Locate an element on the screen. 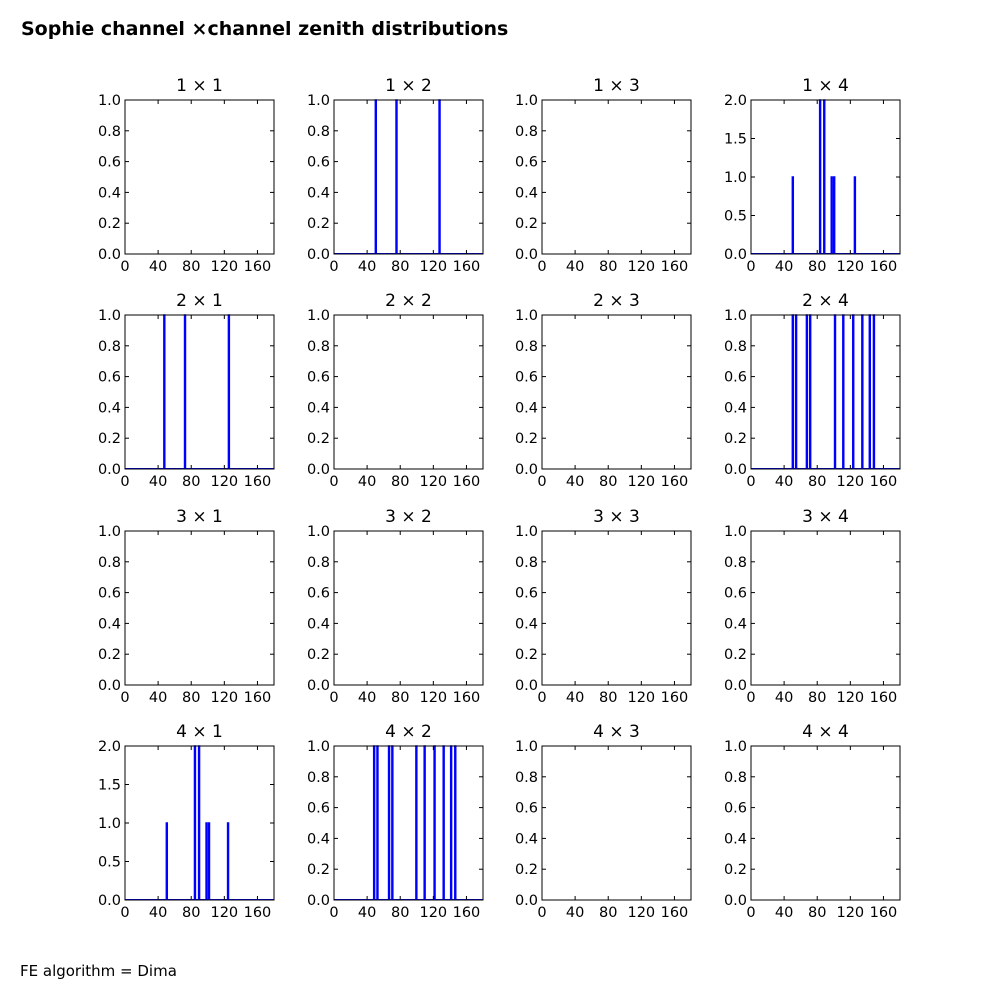 This screenshot has height=1000, width=1000. subplot-4-1: 4 × 1 0 40 80 120 160 0.0 0.5 1.0 1.5 2.0 is located at coordinates (186, 821).